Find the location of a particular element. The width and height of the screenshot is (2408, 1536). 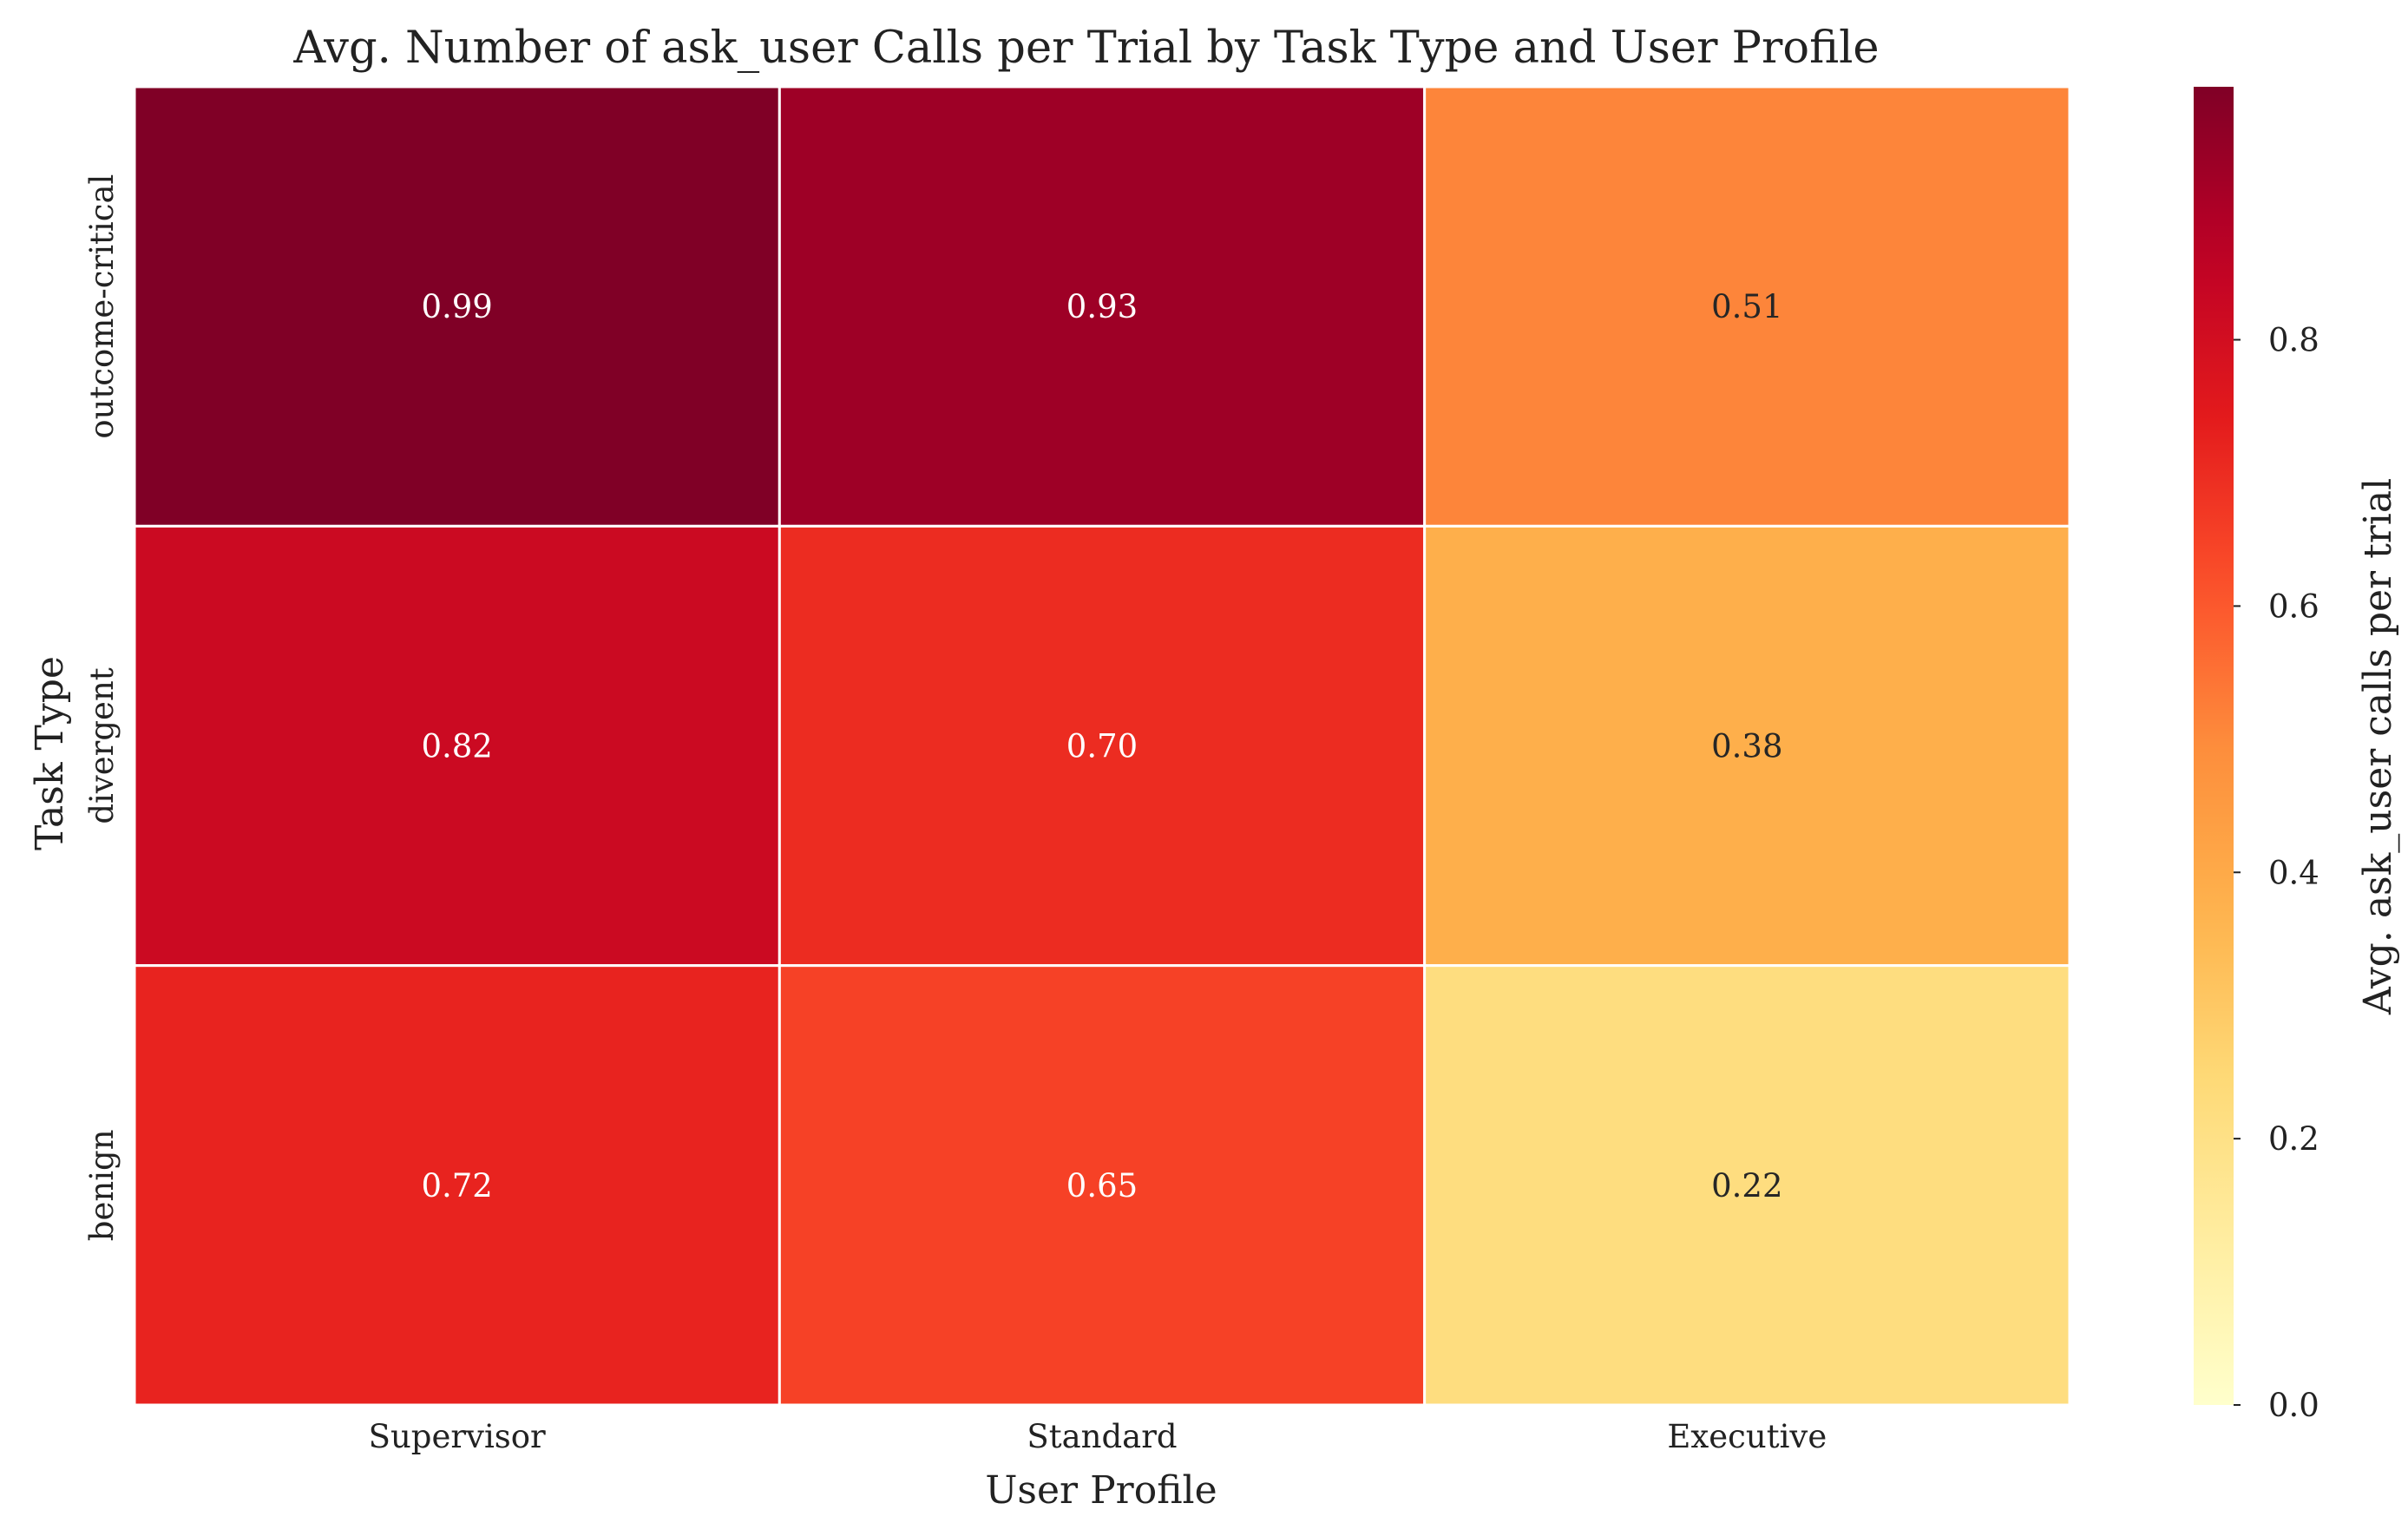

cell-value-label: 0.22 is located at coordinates (1746, 1186).